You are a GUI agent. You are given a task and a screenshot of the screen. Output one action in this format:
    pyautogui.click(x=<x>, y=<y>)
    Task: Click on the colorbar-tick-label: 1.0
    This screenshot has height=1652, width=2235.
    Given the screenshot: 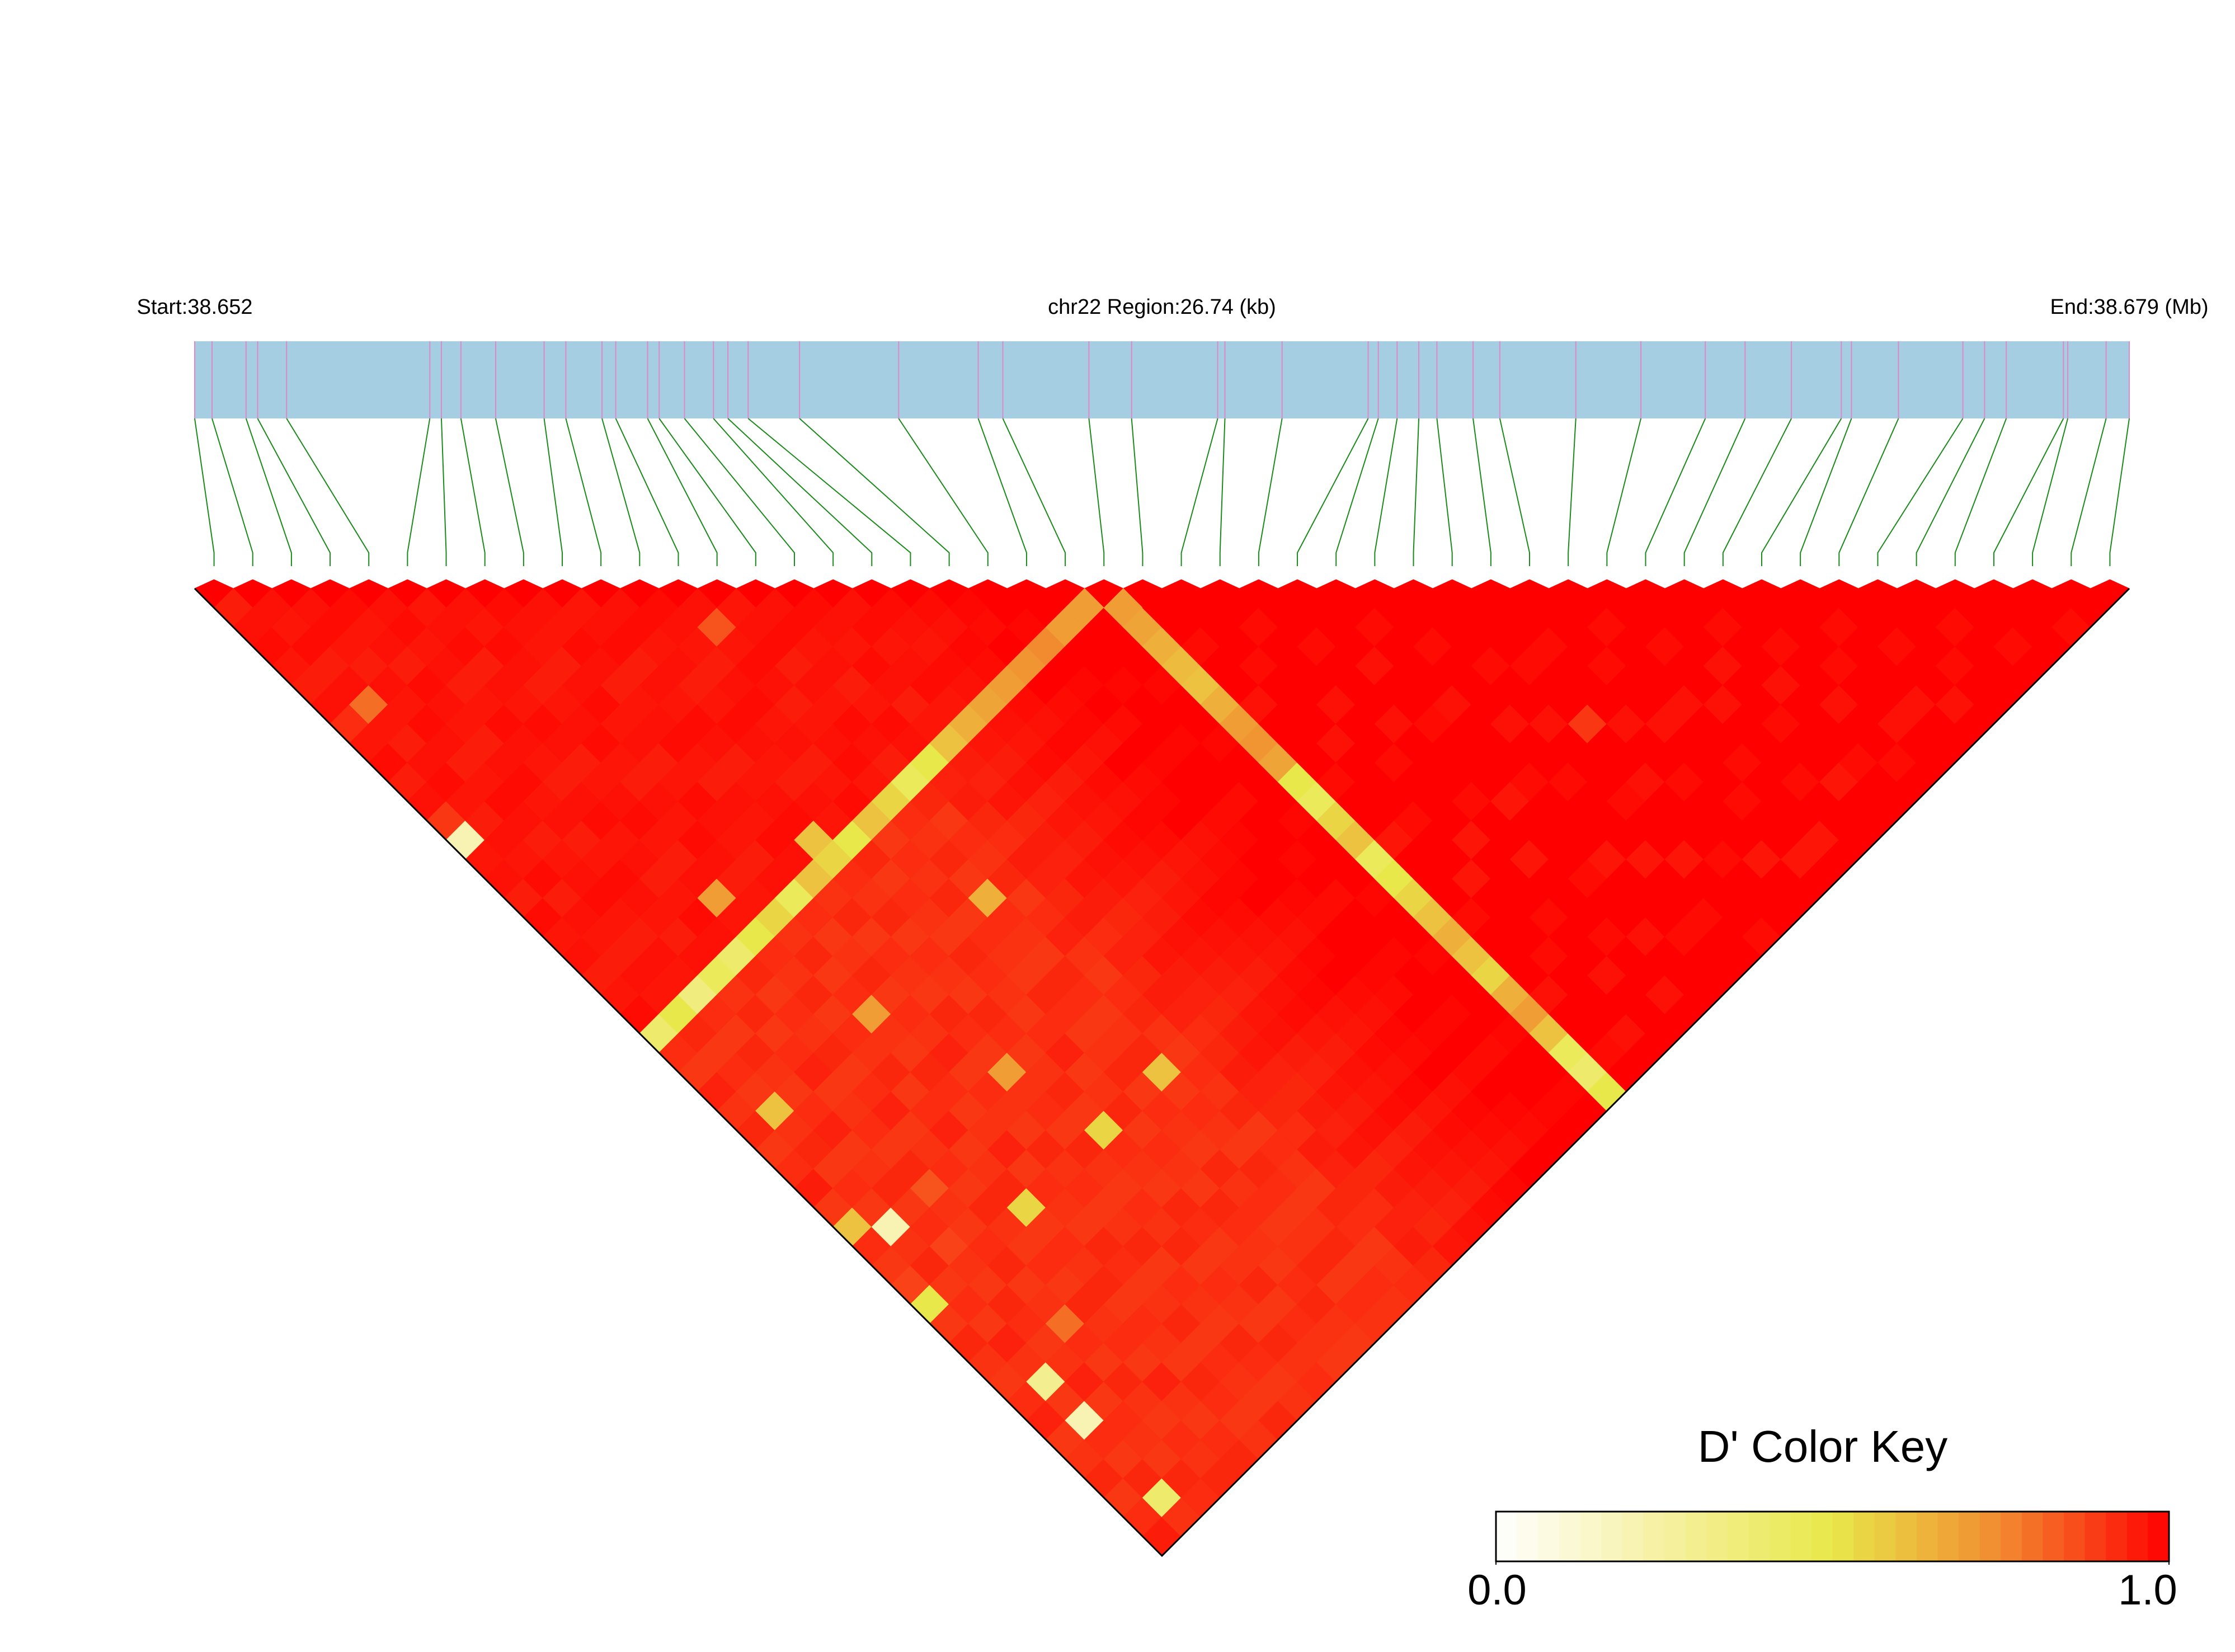 What is the action you would take?
    pyautogui.click(x=2147, y=1590)
    